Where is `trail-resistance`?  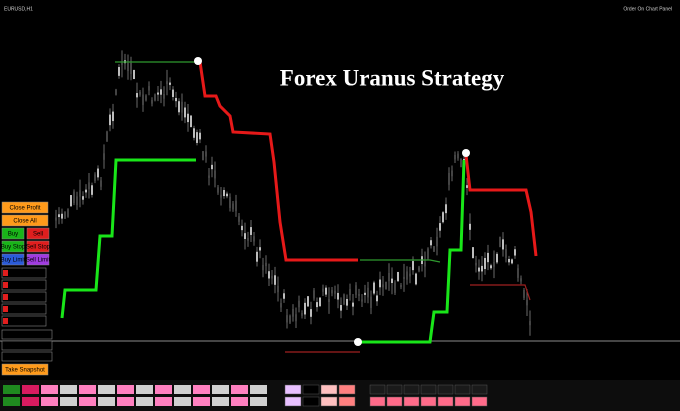
trail-resistance is located at coordinates (500, 292).